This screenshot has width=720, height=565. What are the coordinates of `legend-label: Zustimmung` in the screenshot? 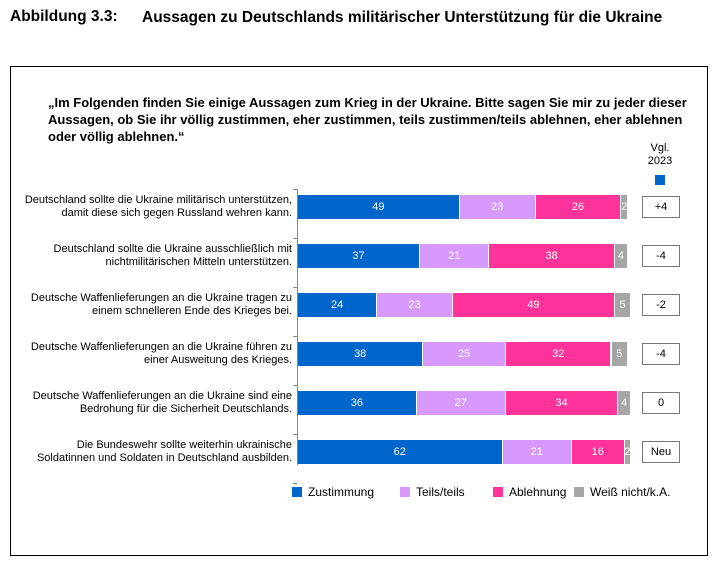 It's located at (341, 492).